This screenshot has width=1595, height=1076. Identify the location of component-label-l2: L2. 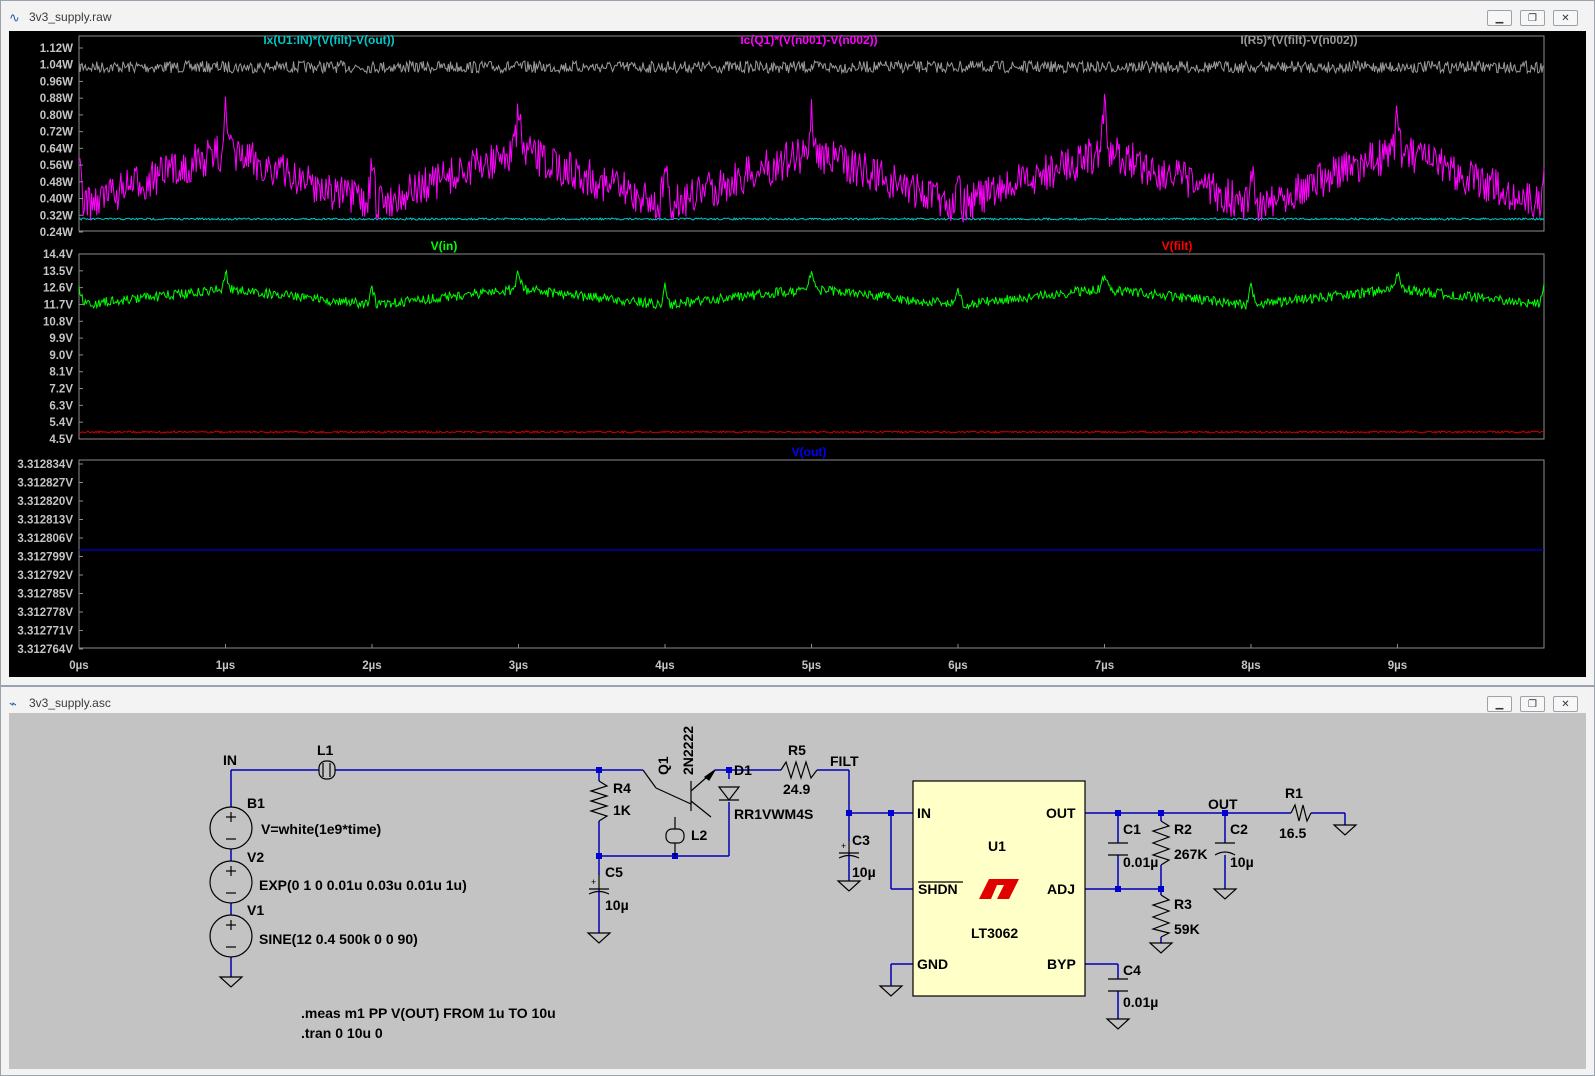
(699, 835).